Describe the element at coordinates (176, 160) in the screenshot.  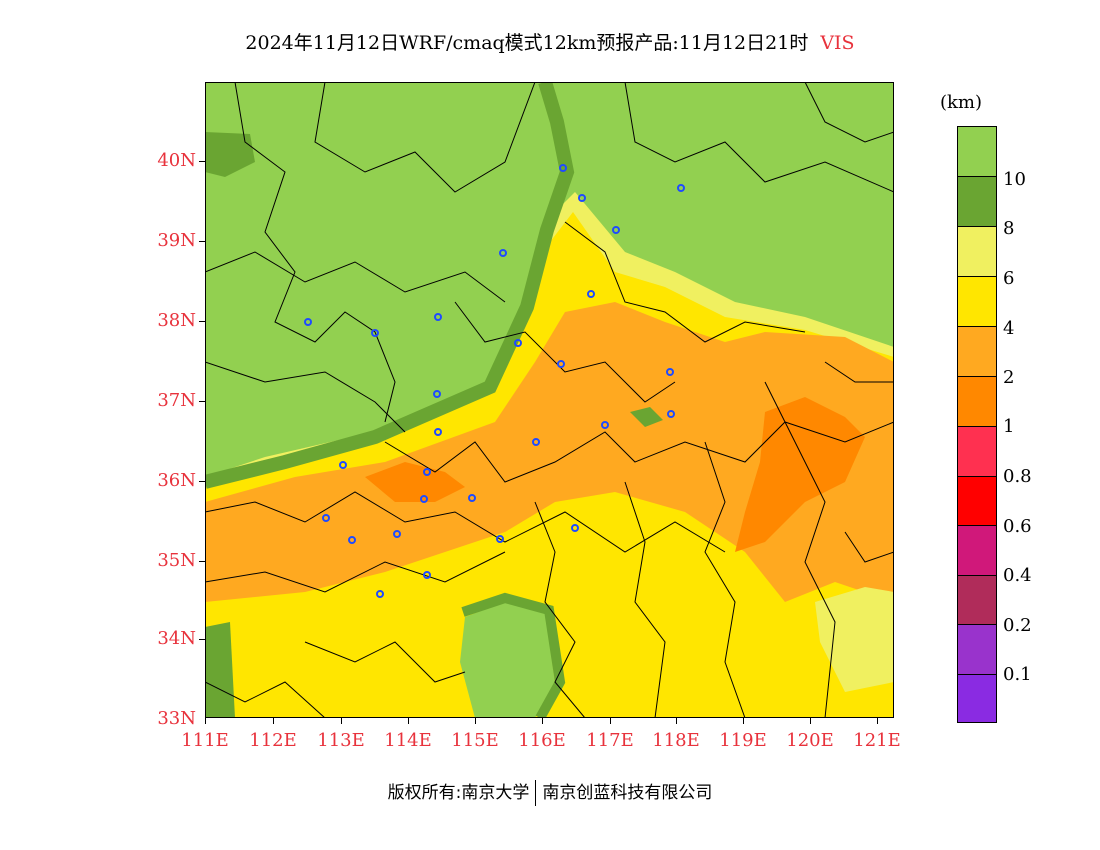
I see `lat-label-40: 40N` at that location.